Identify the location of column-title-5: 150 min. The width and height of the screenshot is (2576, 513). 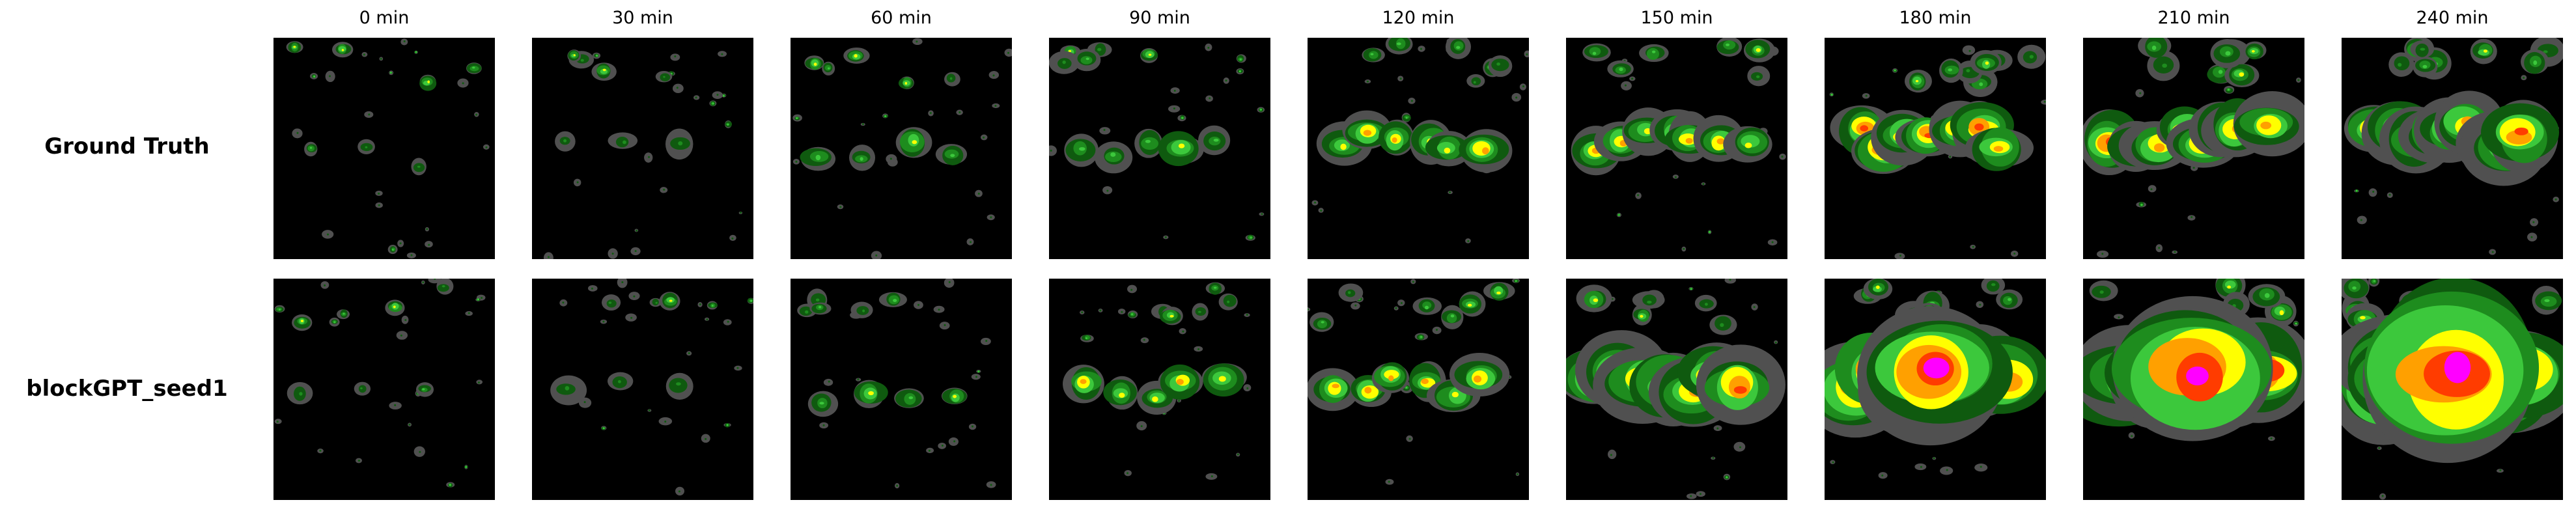
(1677, 18).